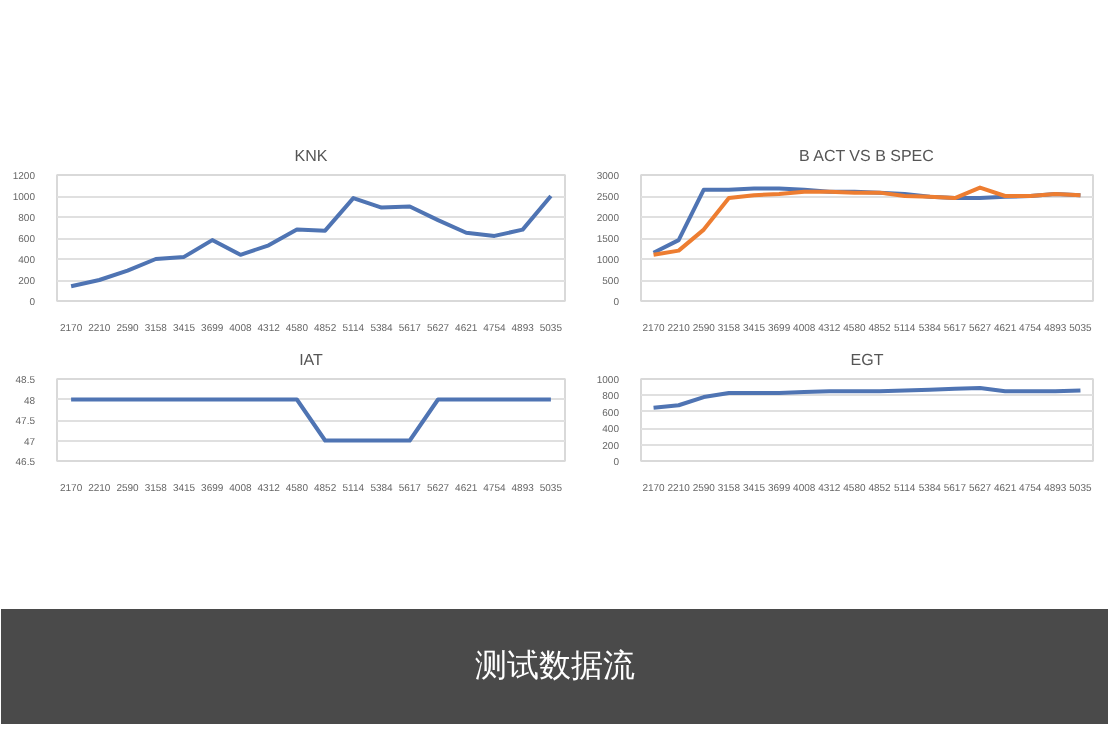 This screenshot has height=736, width=1108. What do you see at coordinates (311, 156) in the screenshot?
I see `chart-title: KNK` at bounding box center [311, 156].